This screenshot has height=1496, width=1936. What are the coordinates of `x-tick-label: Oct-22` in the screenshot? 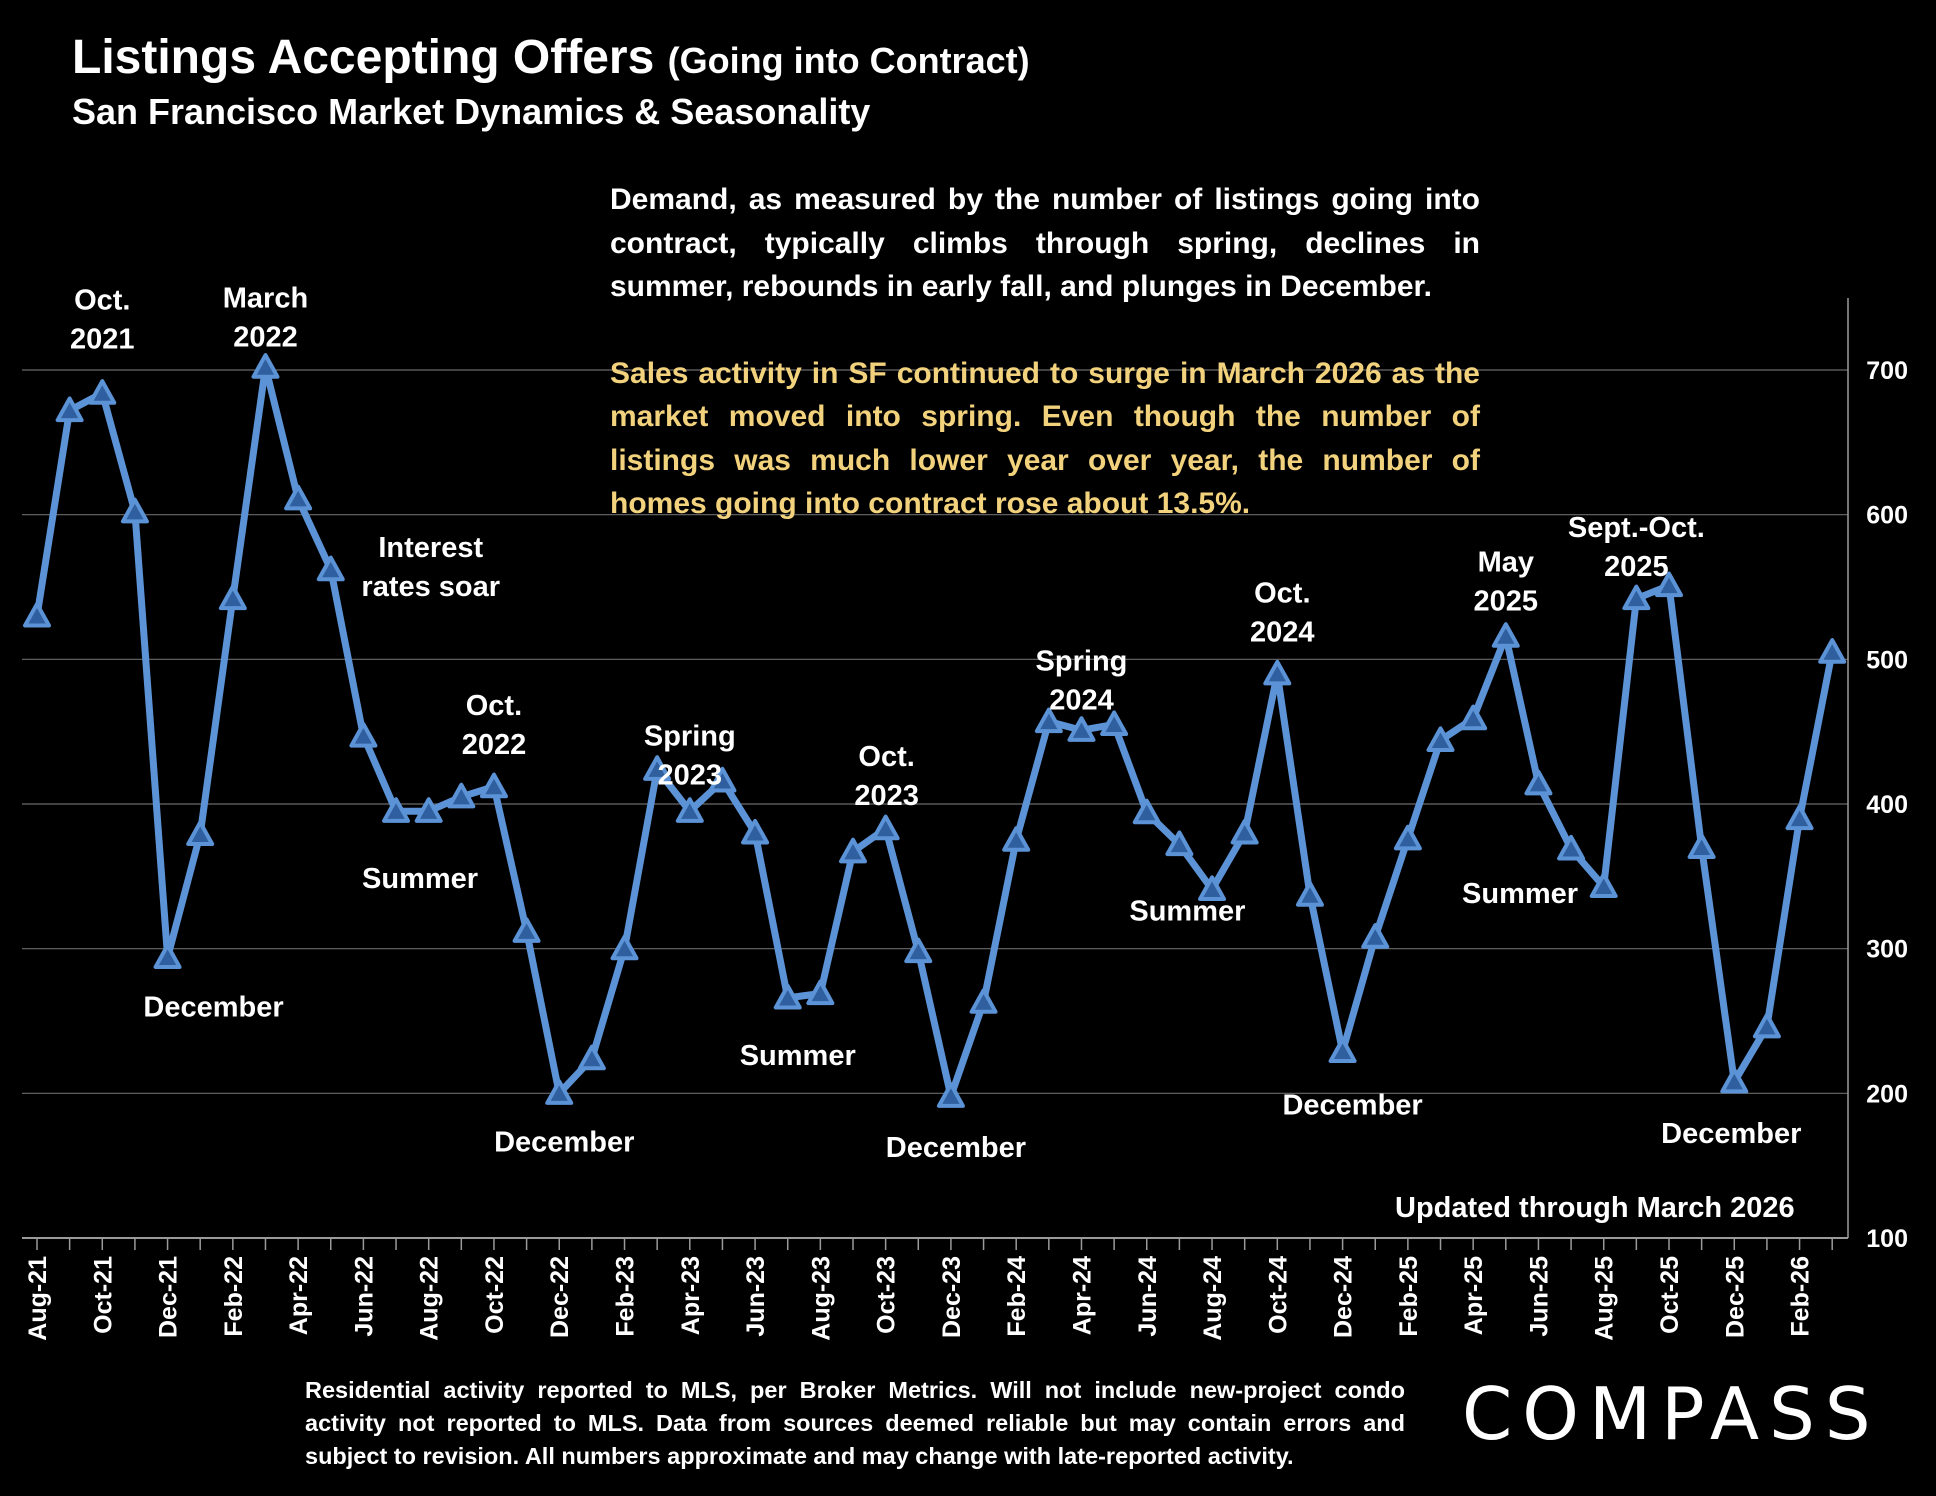 It's located at (495, 1295).